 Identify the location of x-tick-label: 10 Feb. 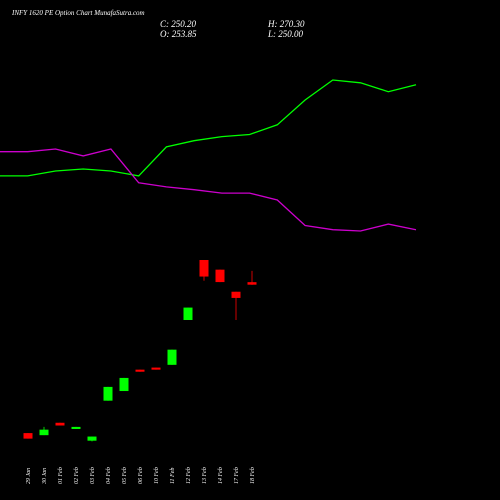
(157, 475).